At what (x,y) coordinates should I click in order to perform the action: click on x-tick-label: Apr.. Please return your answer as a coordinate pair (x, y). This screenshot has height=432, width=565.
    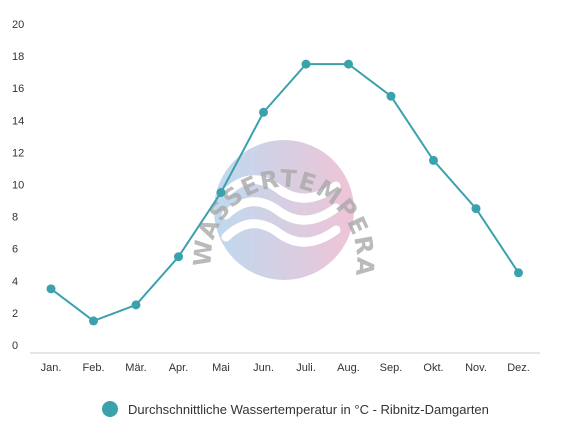
    Looking at the image, I should click on (179, 368).